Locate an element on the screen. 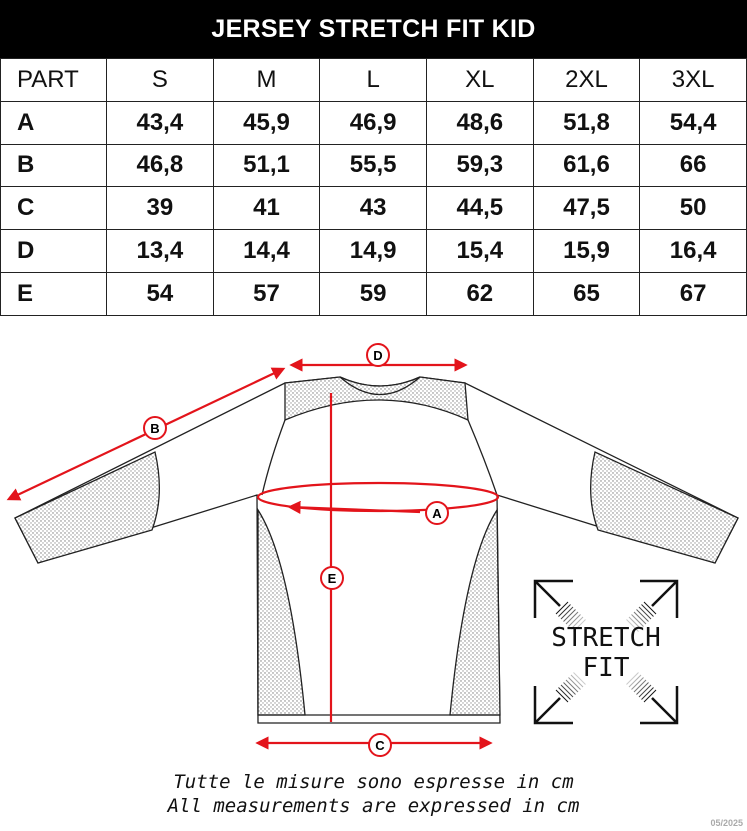 The width and height of the screenshot is (747, 831). measurement-cell: 15,9 is located at coordinates (586, 251).